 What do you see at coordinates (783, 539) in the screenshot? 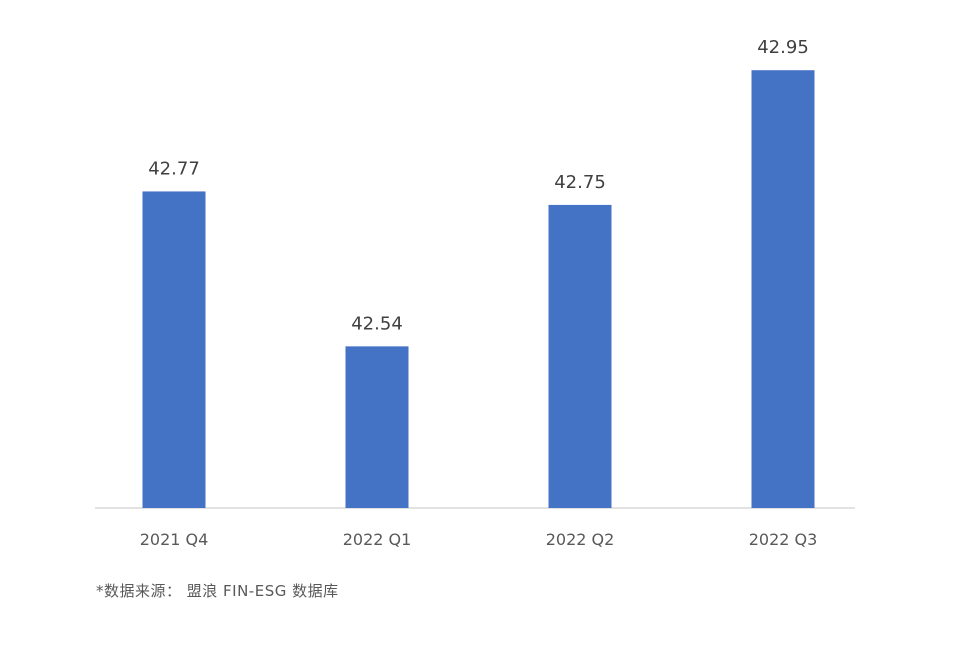
I see `x-tick-label-2022-q3: 2022 Q3` at bounding box center [783, 539].